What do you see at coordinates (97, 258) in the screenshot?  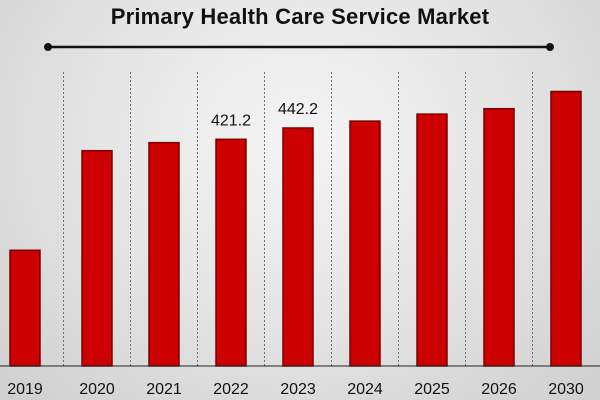 I see `bar-2020` at bounding box center [97, 258].